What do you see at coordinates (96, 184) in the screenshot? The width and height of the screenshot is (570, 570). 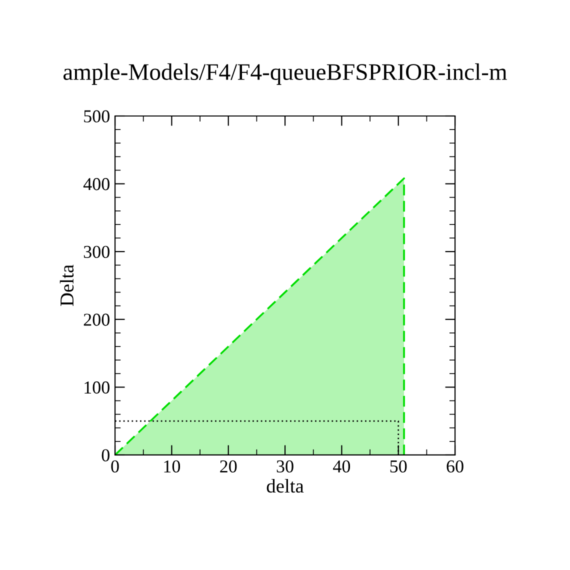 I see `y-tick-label: 400` at bounding box center [96, 184].